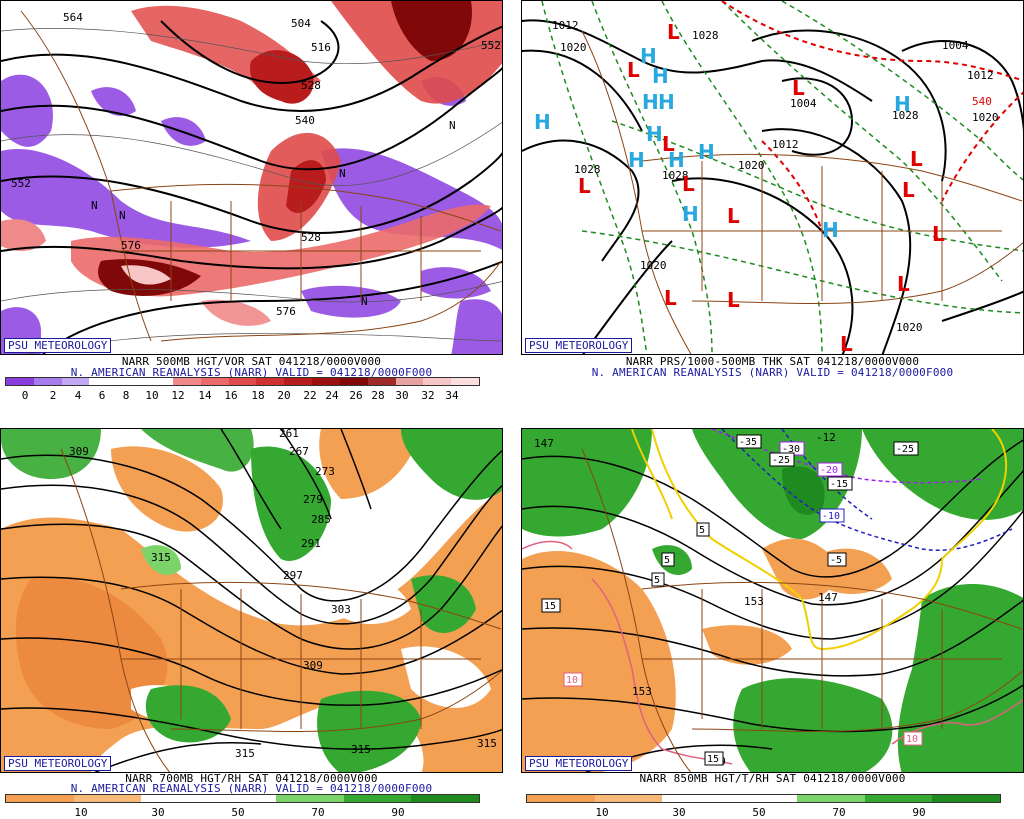 The image size is (1024, 819). I want to click on caption-product: NARR 850MB HGT/T/RH SAT 041218/0000V000, so click(772, 778).